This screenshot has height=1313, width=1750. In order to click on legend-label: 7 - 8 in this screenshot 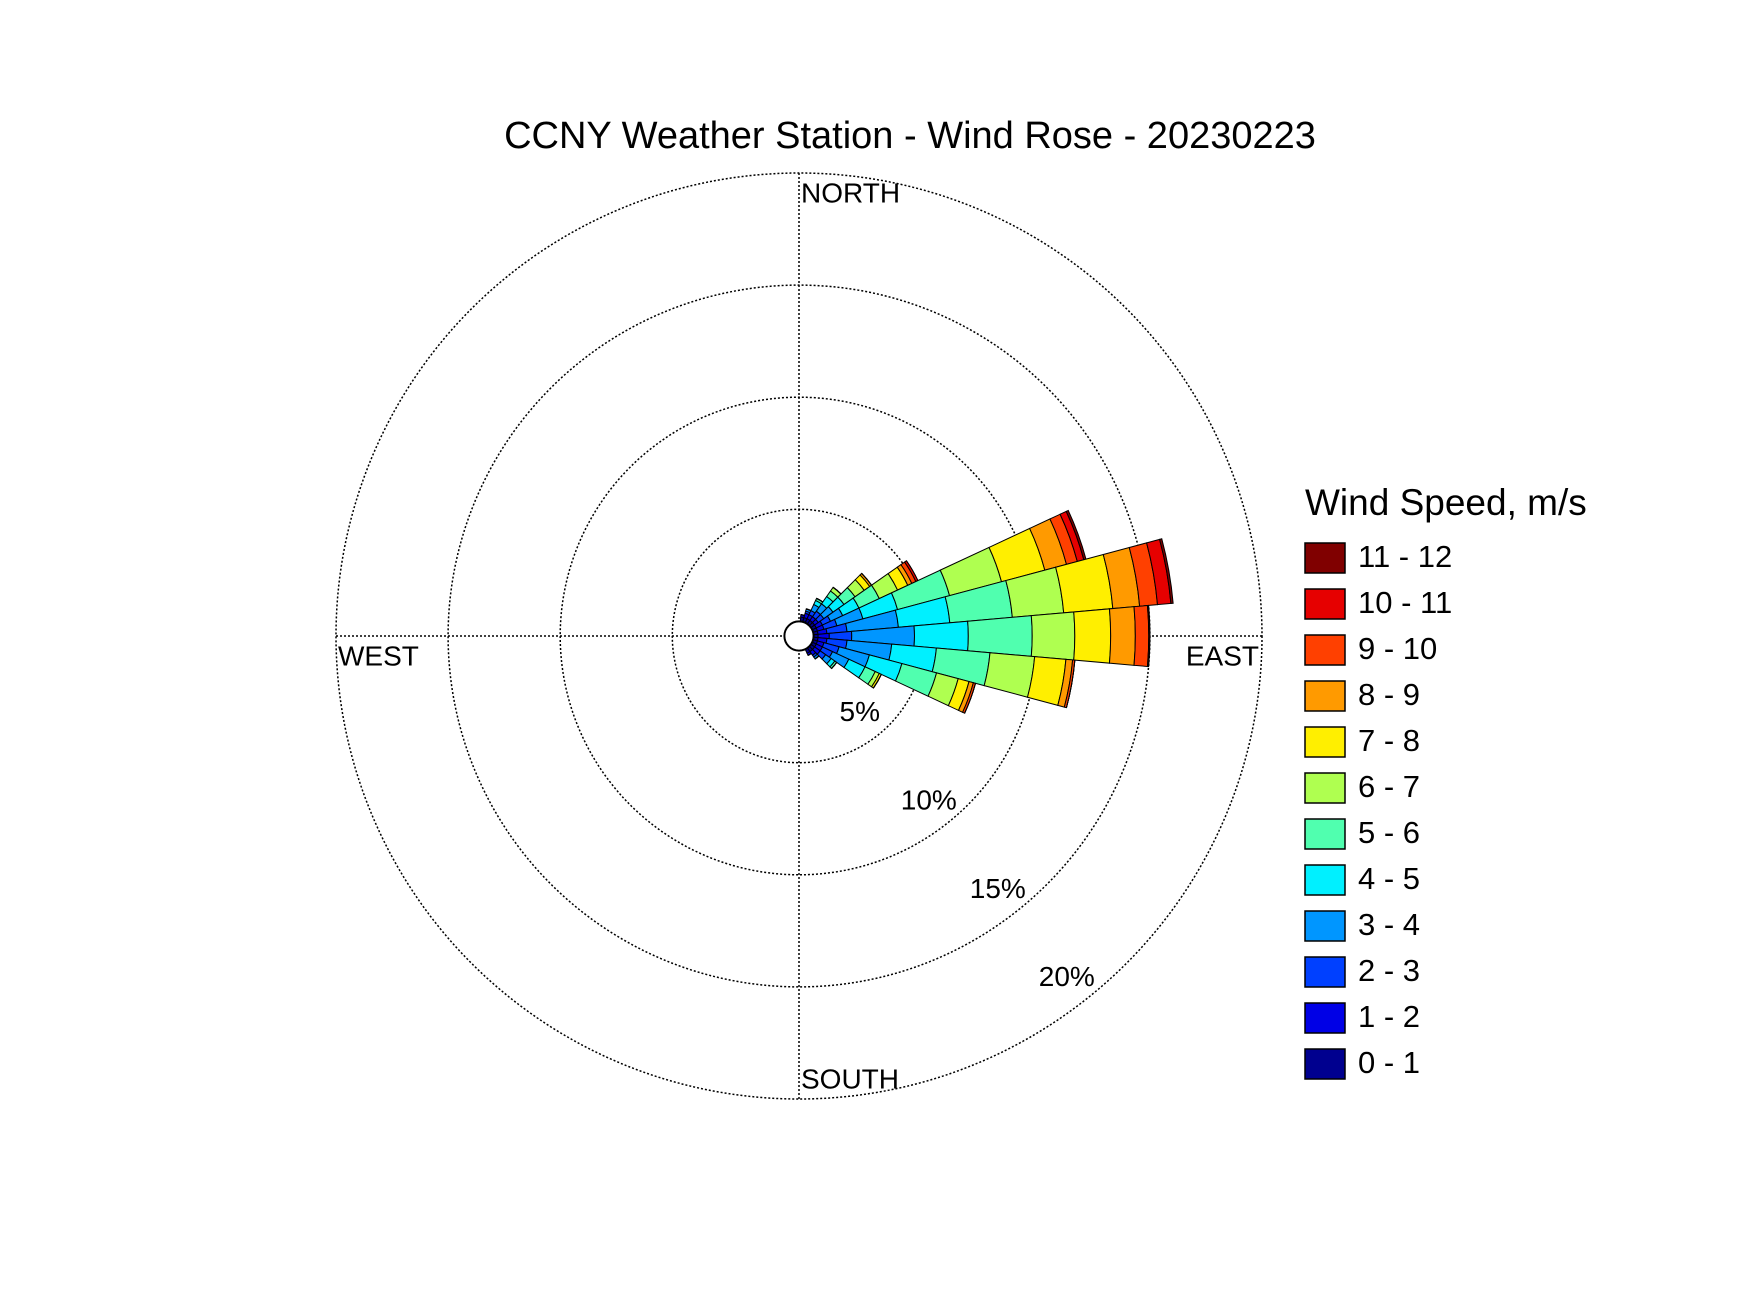, I will do `click(1389, 740)`.